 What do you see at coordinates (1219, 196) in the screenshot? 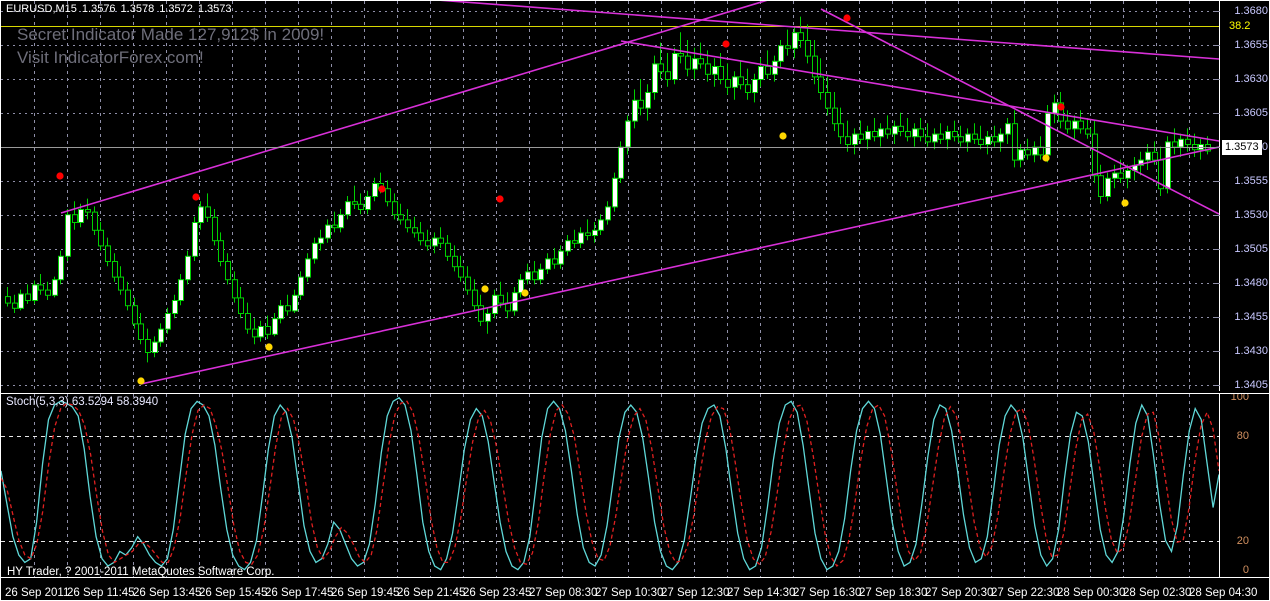
I see `price-scale-separator` at bounding box center [1219, 196].